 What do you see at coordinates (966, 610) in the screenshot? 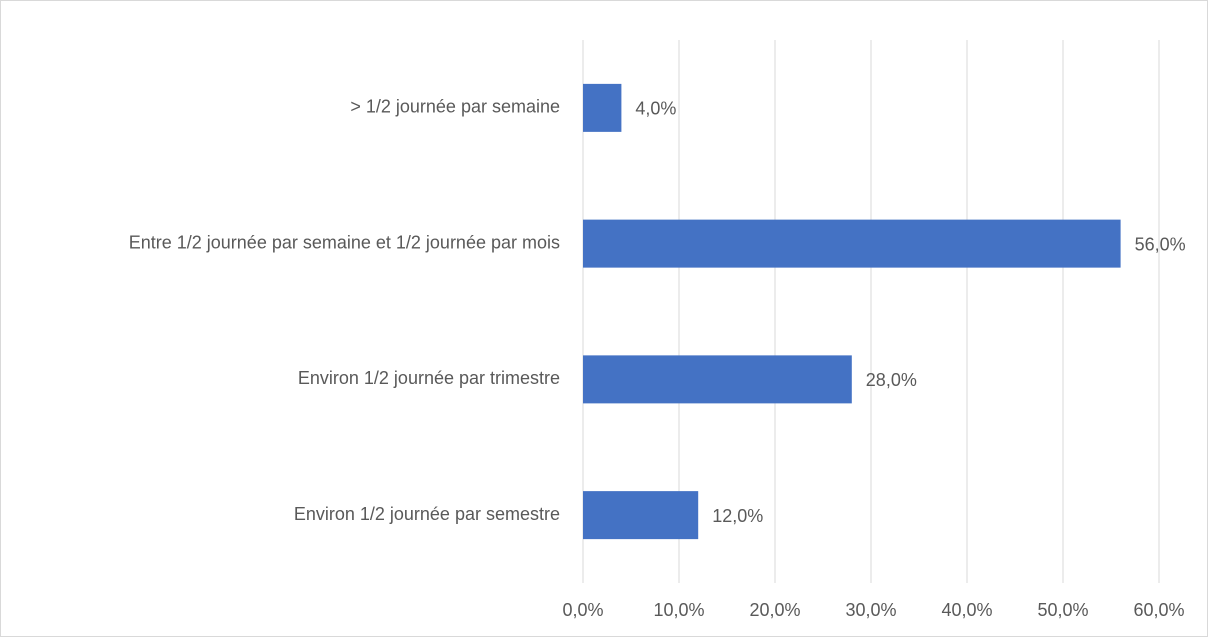
I see `x-tick-label: 40,0%` at bounding box center [966, 610].